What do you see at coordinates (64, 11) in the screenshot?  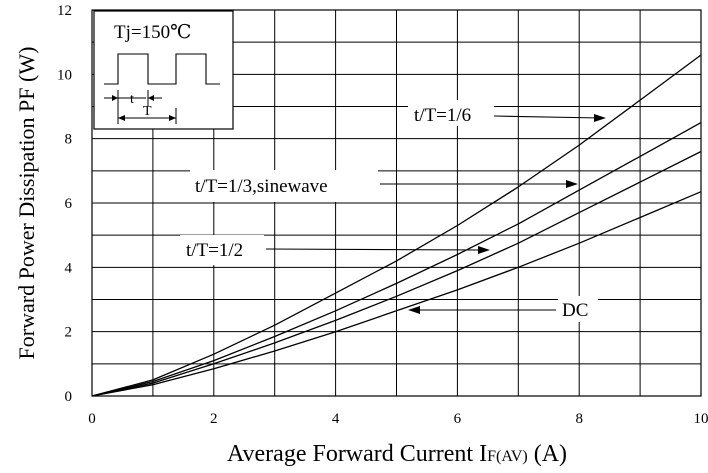 I see `y-tick-label: 12` at bounding box center [64, 11].